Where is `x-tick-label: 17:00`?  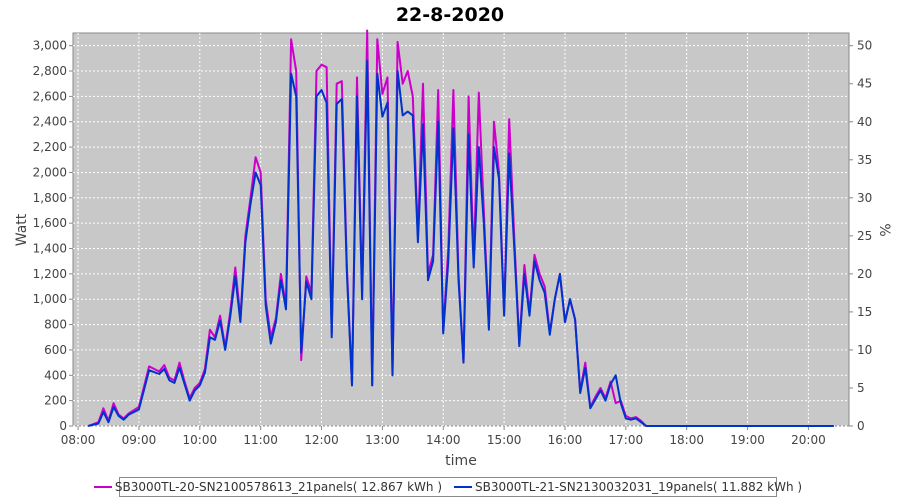 x-tick-label: 17:00 is located at coordinates (626, 440).